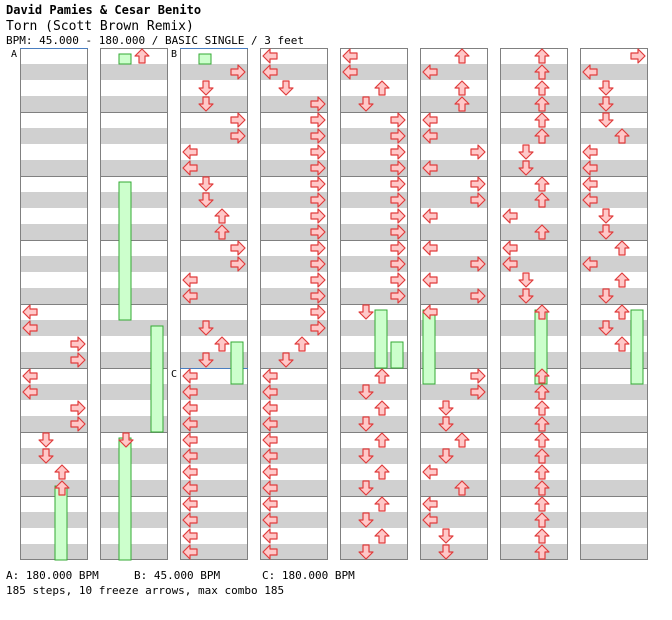  What do you see at coordinates (157, 379) in the screenshot?
I see `freeze-tail` at bounding box center [157, 379].